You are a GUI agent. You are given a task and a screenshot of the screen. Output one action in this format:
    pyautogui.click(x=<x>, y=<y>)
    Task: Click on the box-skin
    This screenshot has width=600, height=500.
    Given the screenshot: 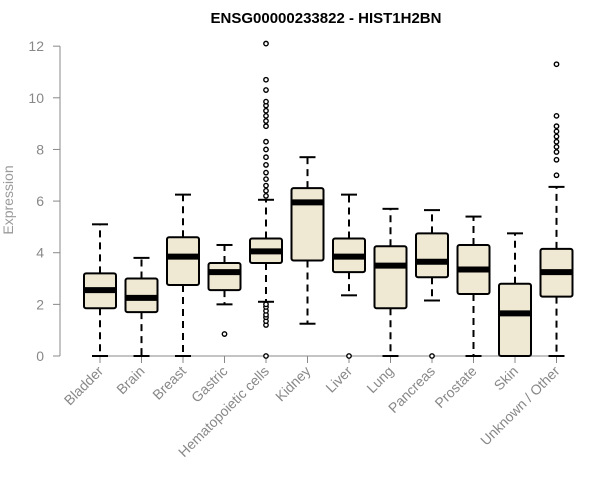 What is the action you would take?
    pyautogui.click(x=515, y=295)
    